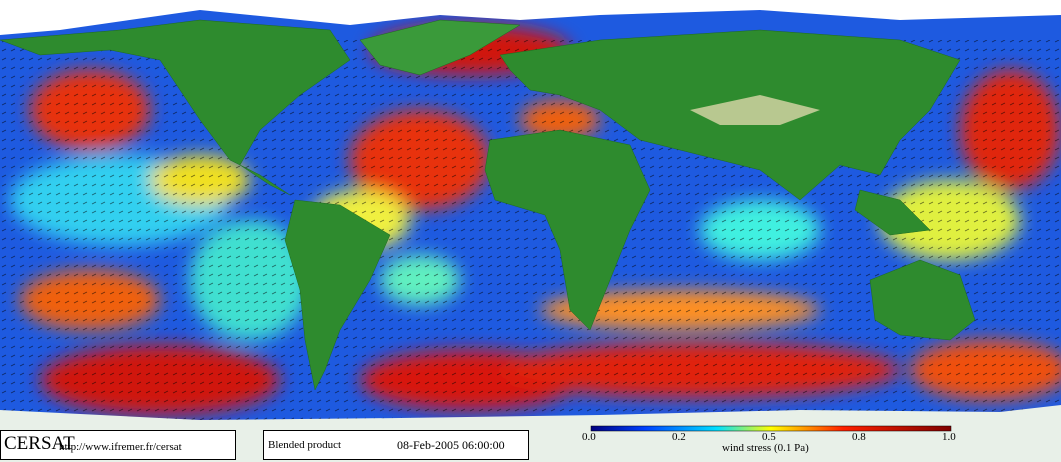 This screenshot has height=462, width=1061. I want to click on colorbar-tick-label: 0.2, so click(679, 437).